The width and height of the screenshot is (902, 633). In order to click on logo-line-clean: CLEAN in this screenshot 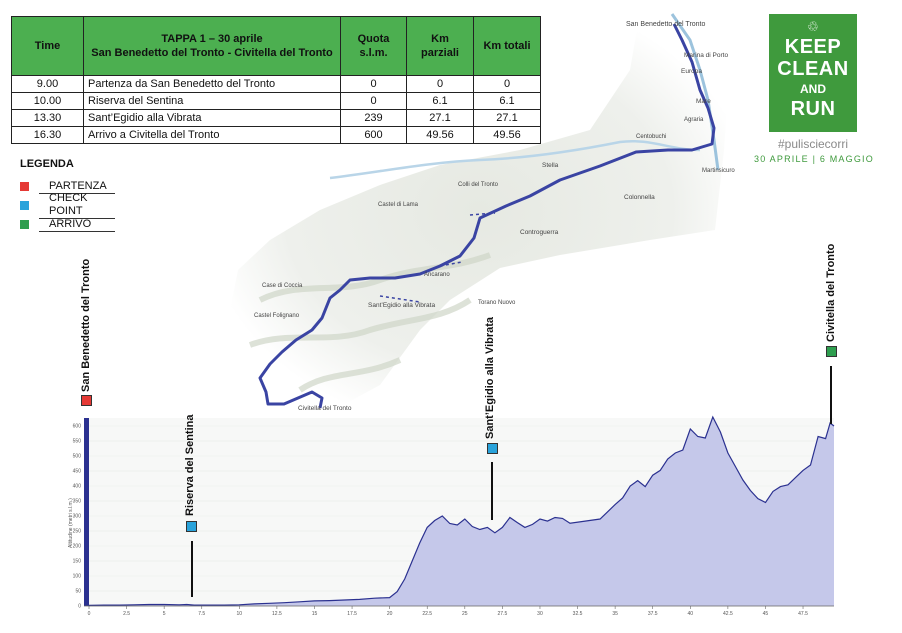, I will do `click(813, 69)`.